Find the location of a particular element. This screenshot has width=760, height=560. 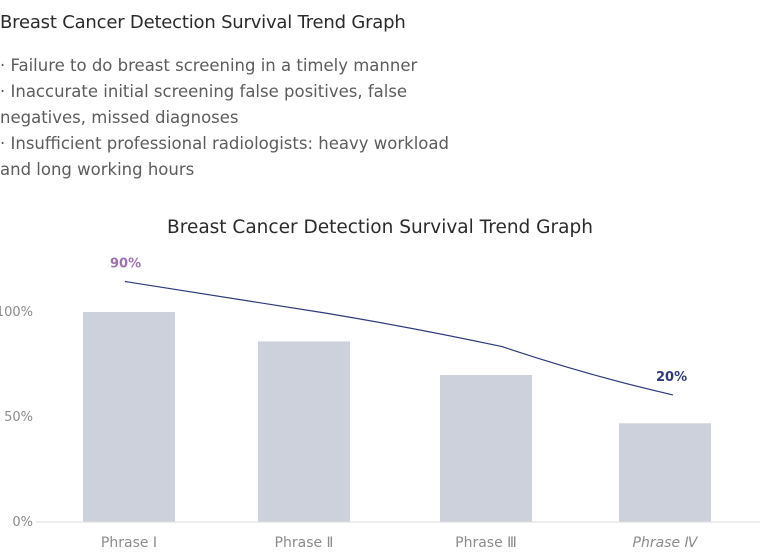

y-tick-label: 100% is located at coordinates (16, 312).